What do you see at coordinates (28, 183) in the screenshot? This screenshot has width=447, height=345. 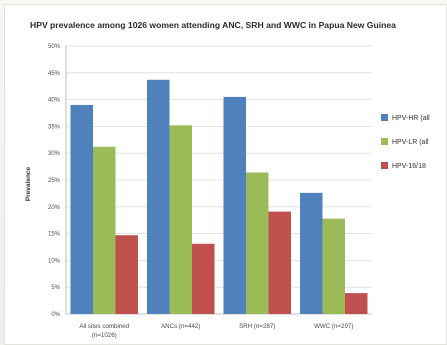 I see `y-axis-title: Prevalence` at bounding box center [28, 183].